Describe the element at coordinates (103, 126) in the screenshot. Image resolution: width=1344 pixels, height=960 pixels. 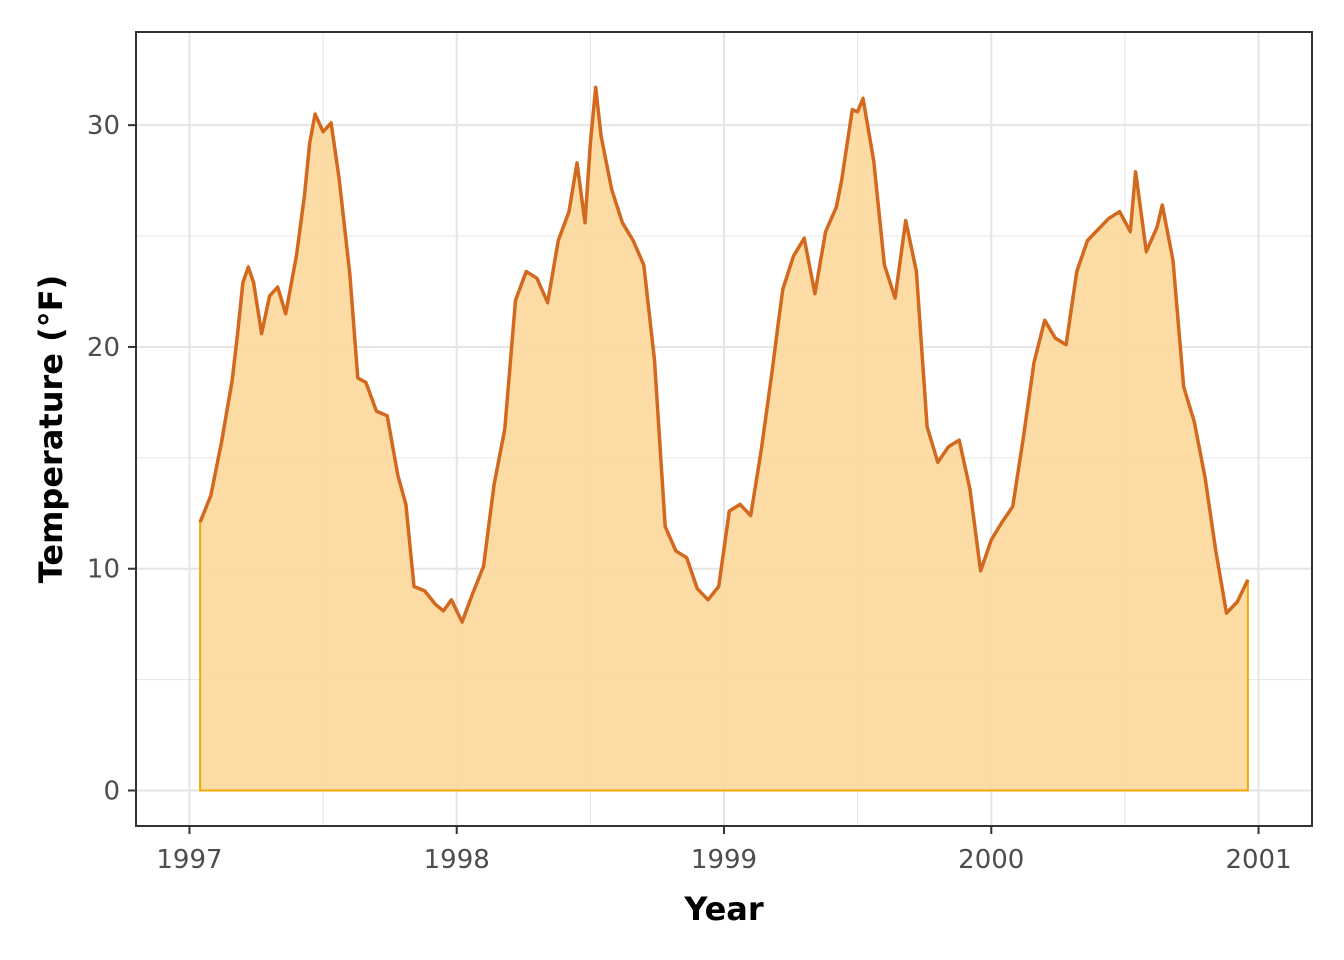
I see `y-tick-label: 30` at that location.